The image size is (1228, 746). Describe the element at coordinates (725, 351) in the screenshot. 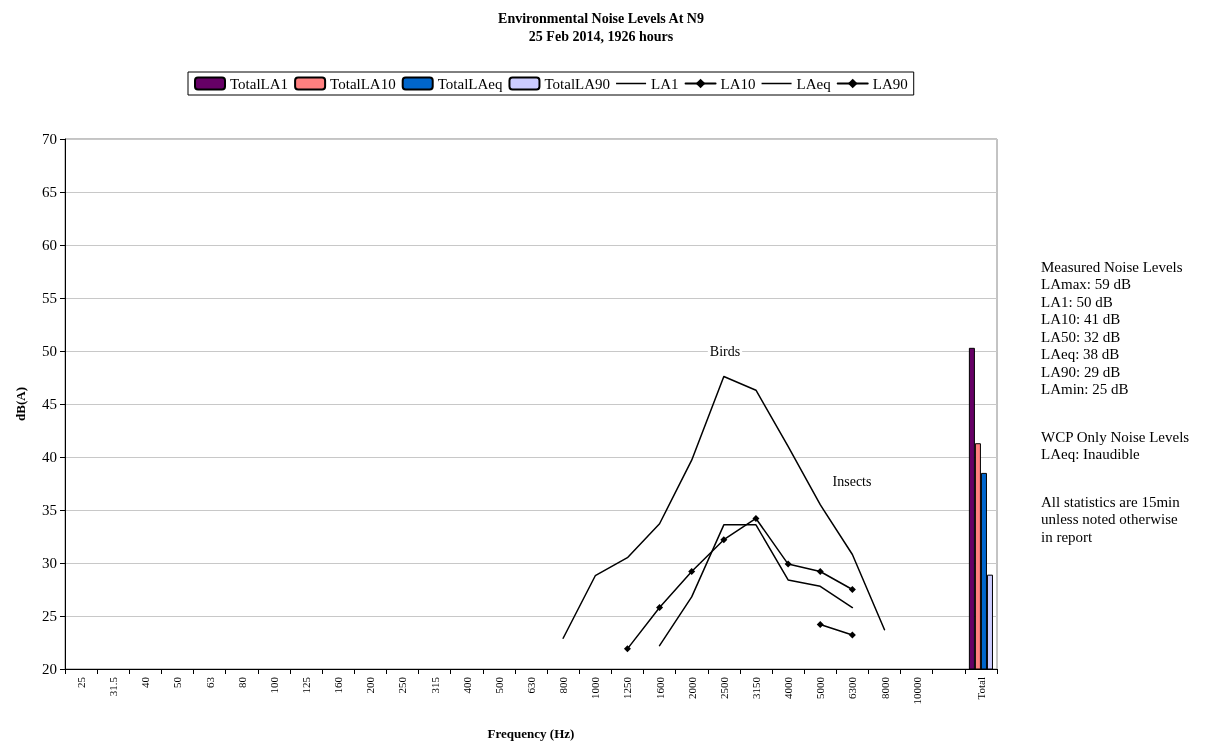

I see `annotation: Birds` at that location.